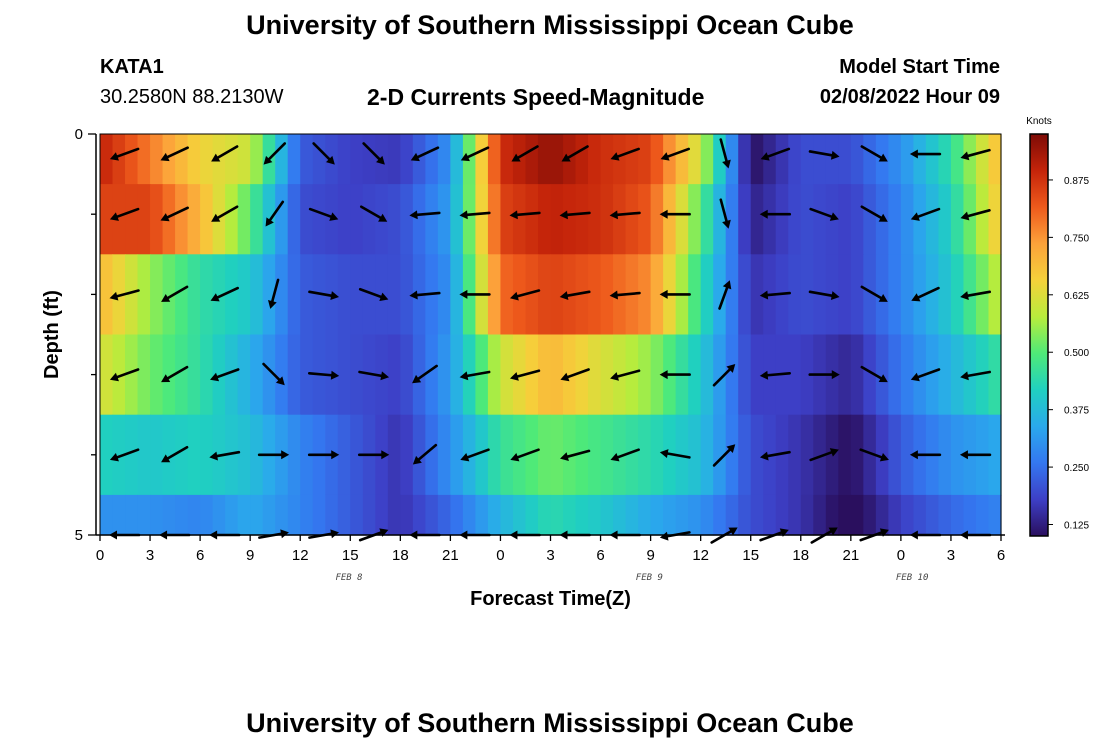 The width and height of the screenshot is (1100, 750). Describe the element at coordinates (909, 97) in the screenshot. I see `model-start-value: 02/08/2022 Hour 09` at that location.